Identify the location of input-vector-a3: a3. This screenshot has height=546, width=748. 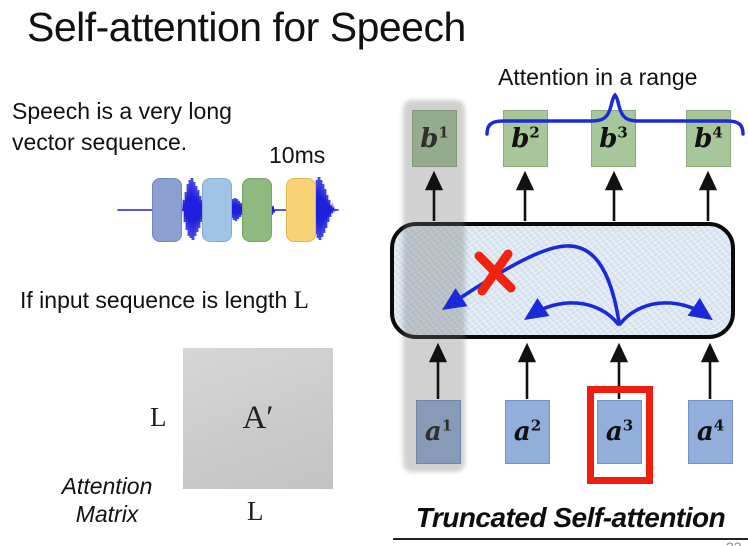
(619, 432).